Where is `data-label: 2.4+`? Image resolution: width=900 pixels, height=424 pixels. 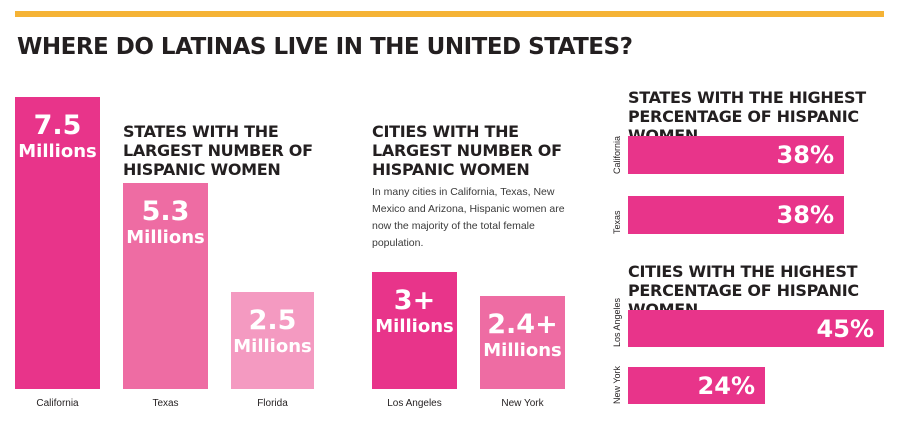
data-label: 2.4+ is located at coordinates (522, 324).